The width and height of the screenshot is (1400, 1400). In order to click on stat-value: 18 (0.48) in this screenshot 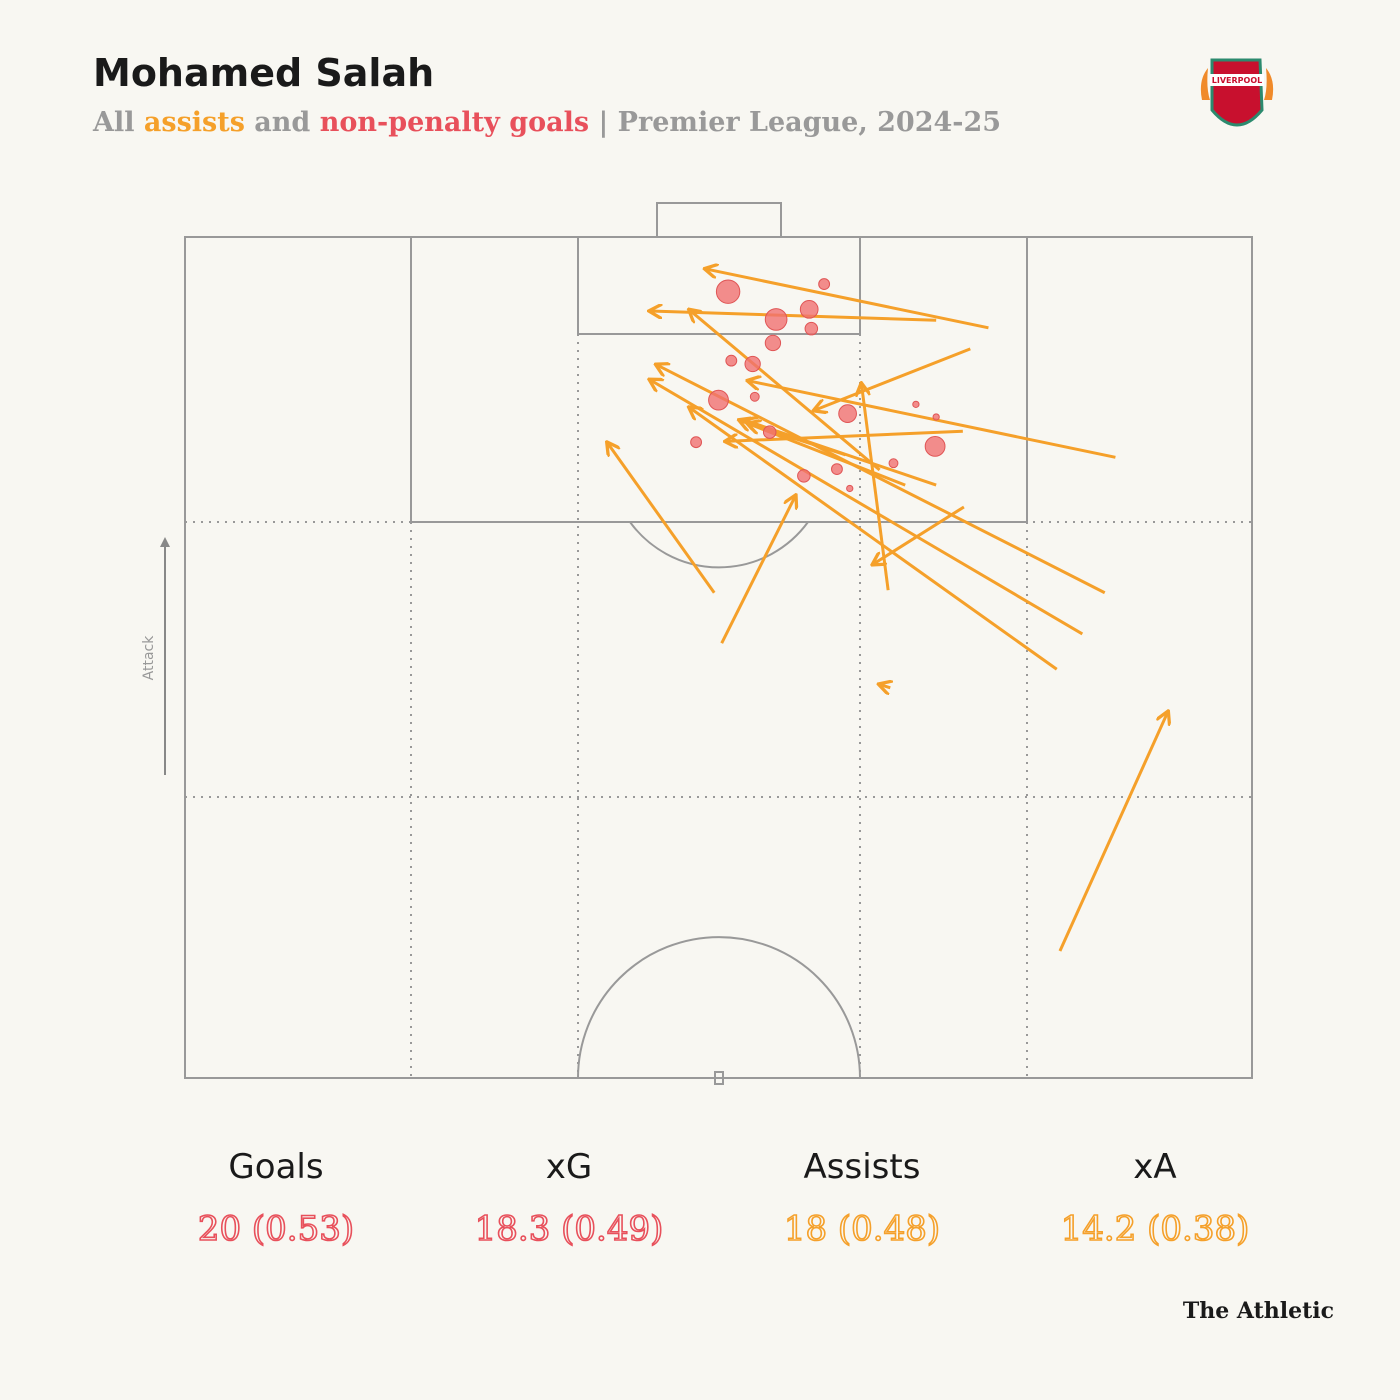, I will do `click(862, 1229)`.